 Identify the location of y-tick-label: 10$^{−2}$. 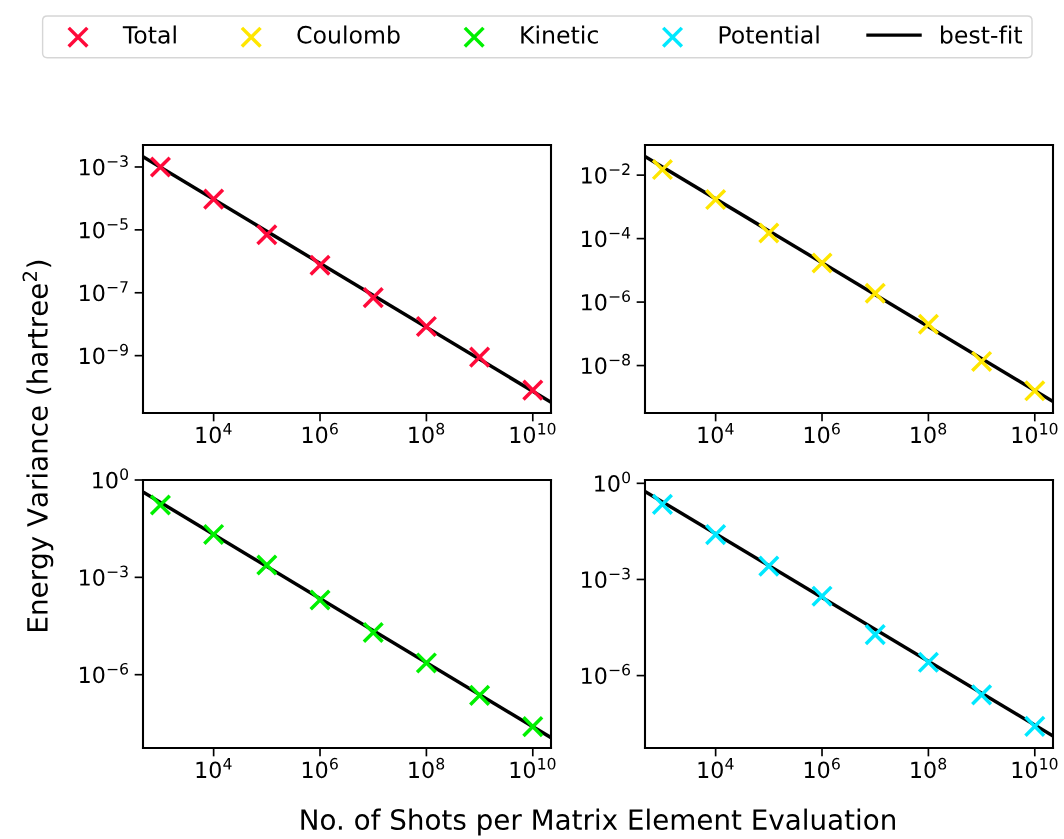
(606, 173).